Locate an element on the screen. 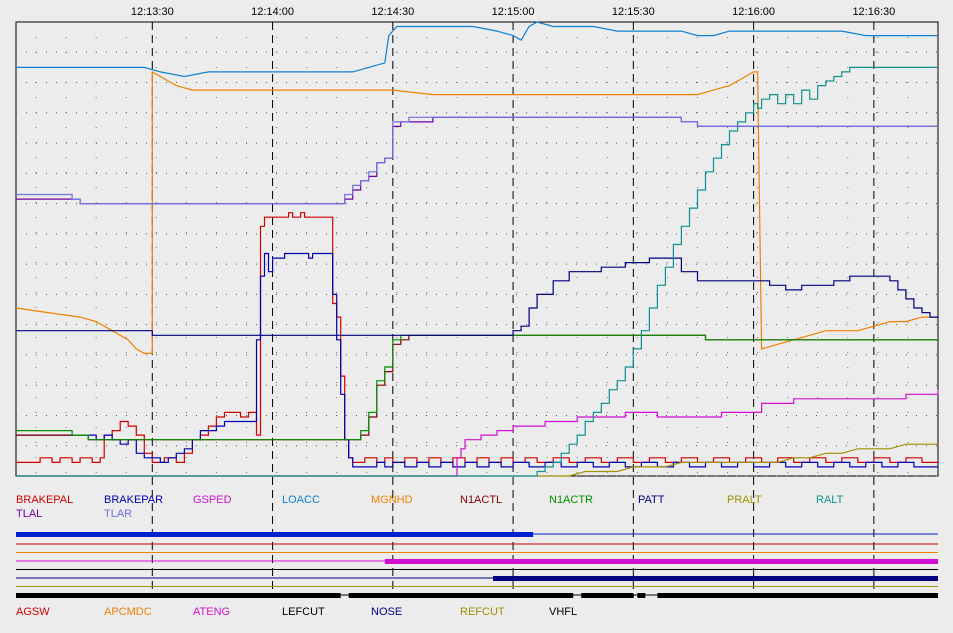  track-on-segment-ateng is located at coordinates (661, 561).